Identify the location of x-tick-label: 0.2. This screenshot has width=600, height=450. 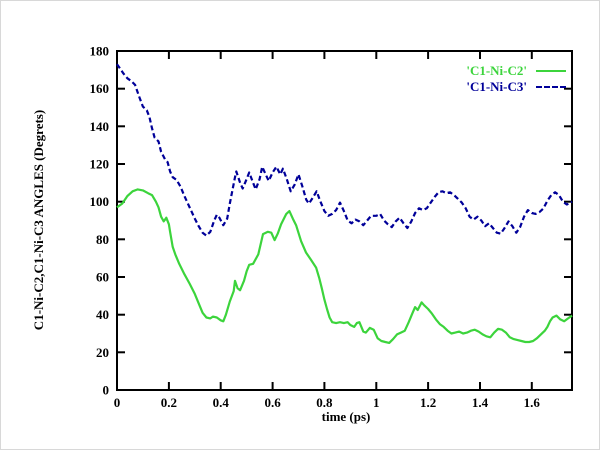
(169, 402).